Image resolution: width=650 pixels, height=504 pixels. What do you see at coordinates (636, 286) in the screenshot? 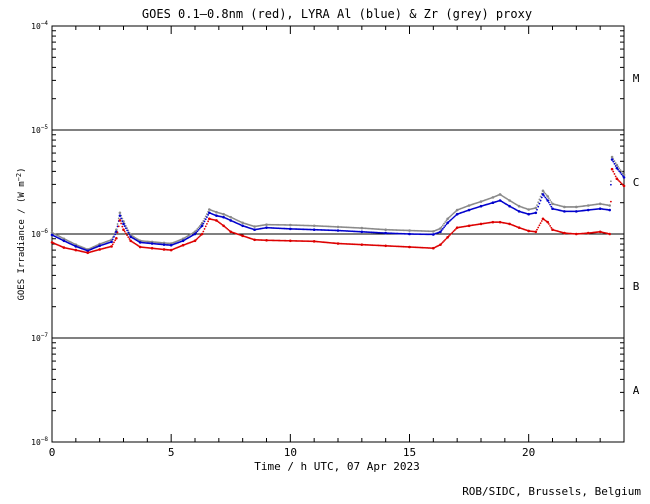
I see `flare-class-label: B` at bounding box center [636, 286].